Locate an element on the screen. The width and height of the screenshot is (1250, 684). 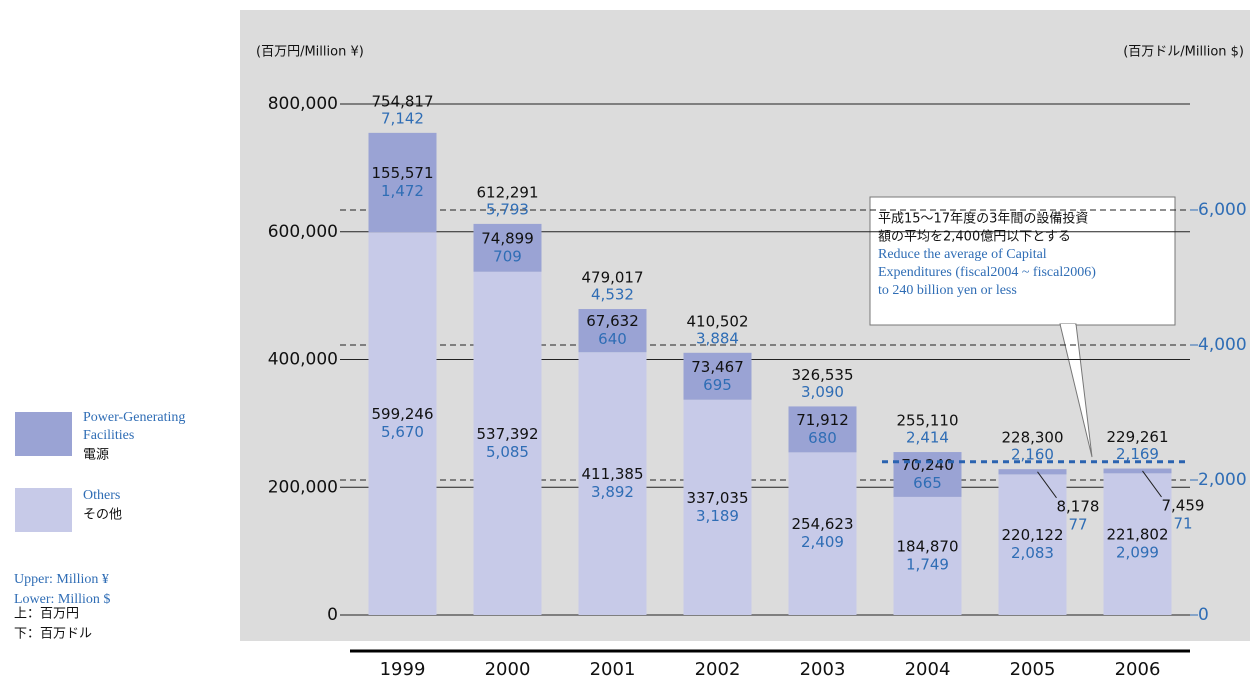
callout-box is located at coordinates (1022, 261).